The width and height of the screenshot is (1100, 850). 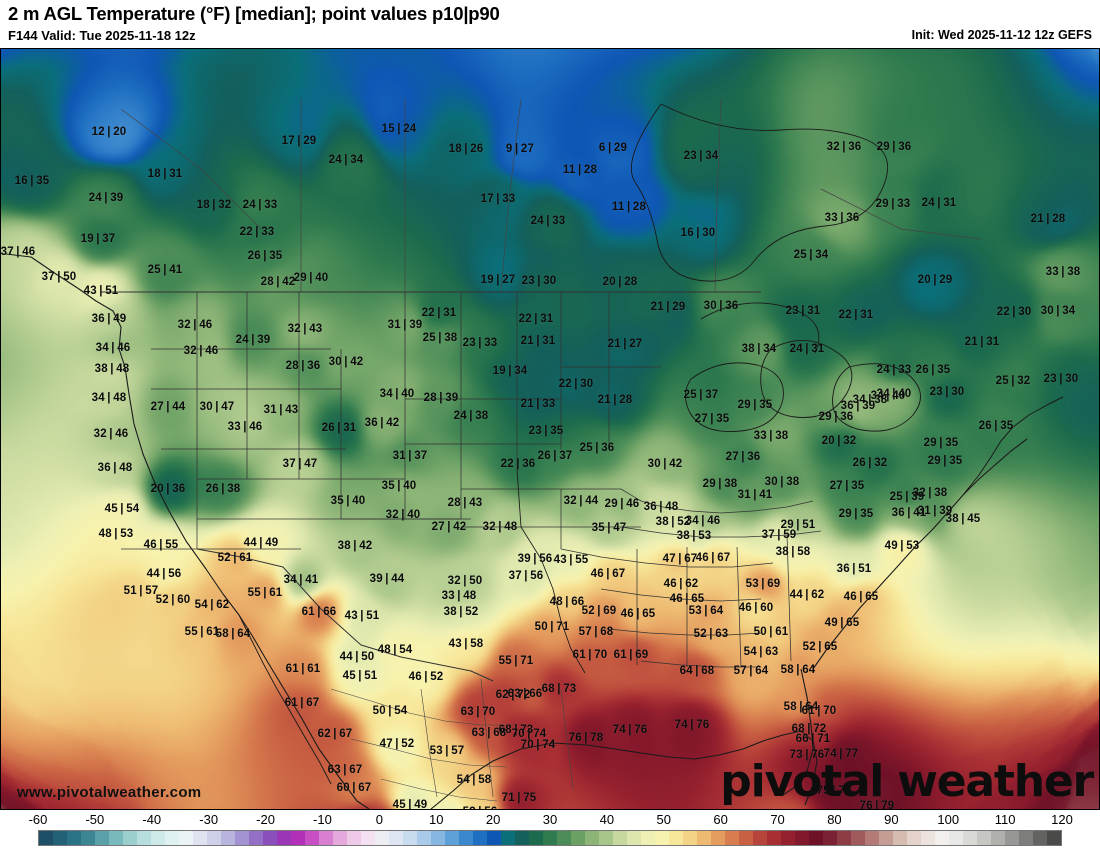 What do you see at coordinates (261, 543) in the screenshot?
I see `point-value-label: 44 | 49` at bounding box center [261, 543].